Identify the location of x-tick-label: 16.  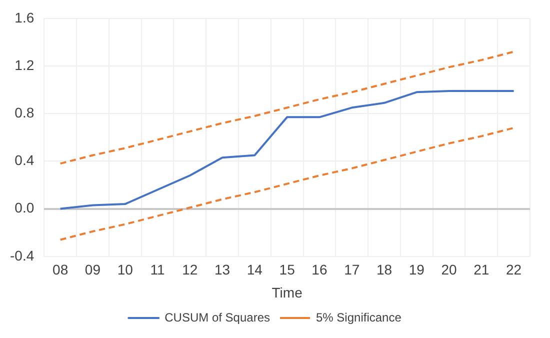
(320, 270).